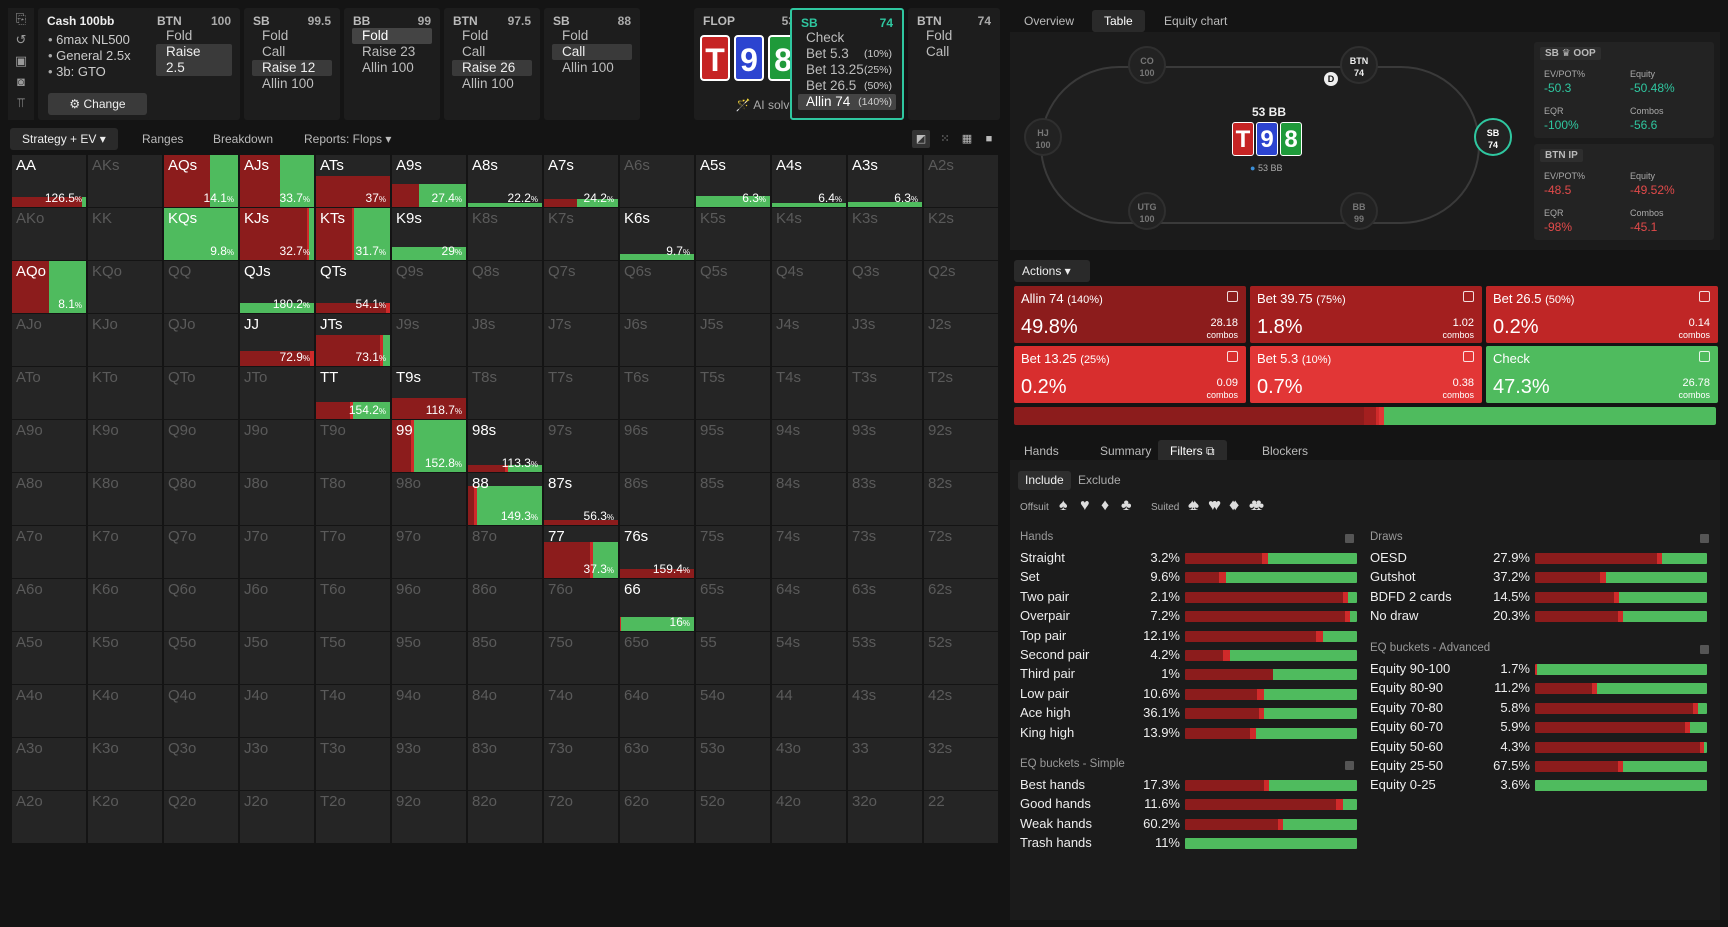 This screenshot has width=1728, height=927. I want to click on hand-cell-jj: JJ 72.9%, so click(277, 340).